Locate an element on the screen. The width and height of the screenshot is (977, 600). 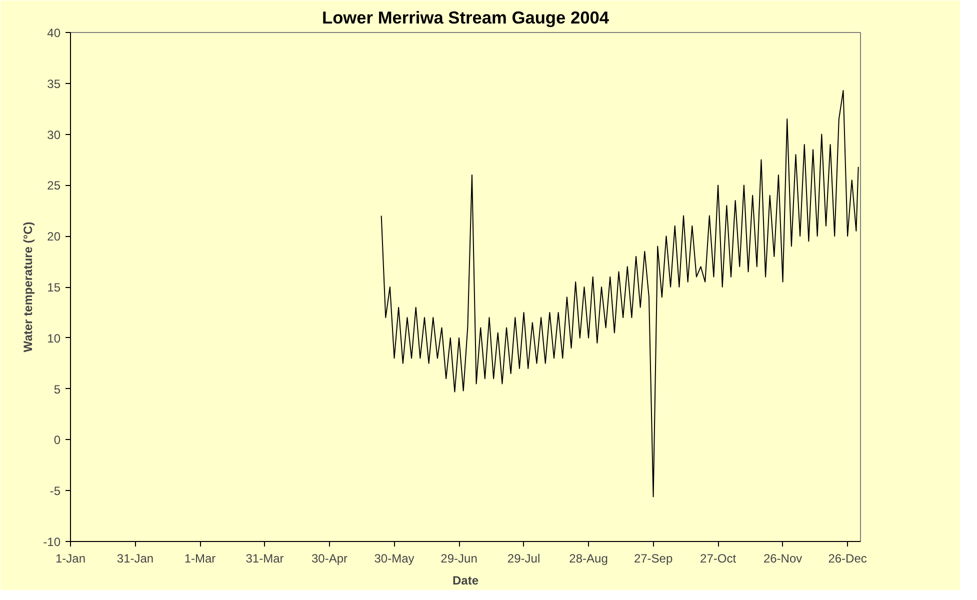
y-tick-label: -5 is located at coordinates (55, 491).